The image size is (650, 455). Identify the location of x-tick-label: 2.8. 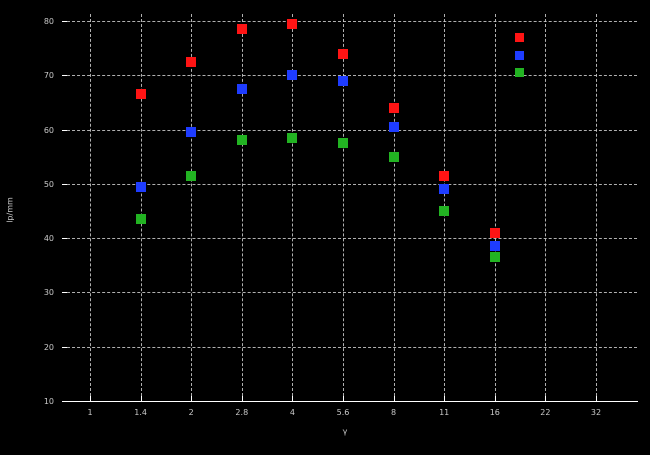
(242, 412).